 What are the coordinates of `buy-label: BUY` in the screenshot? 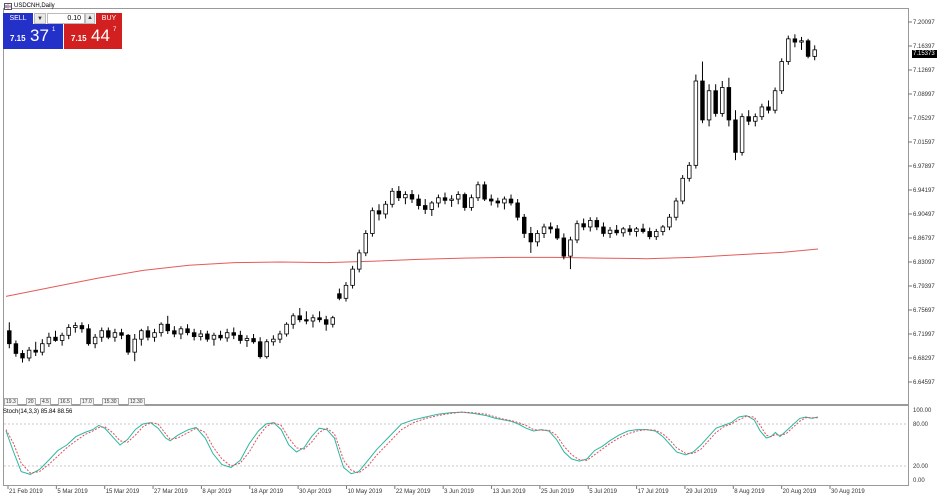 It's located at (109, 18).